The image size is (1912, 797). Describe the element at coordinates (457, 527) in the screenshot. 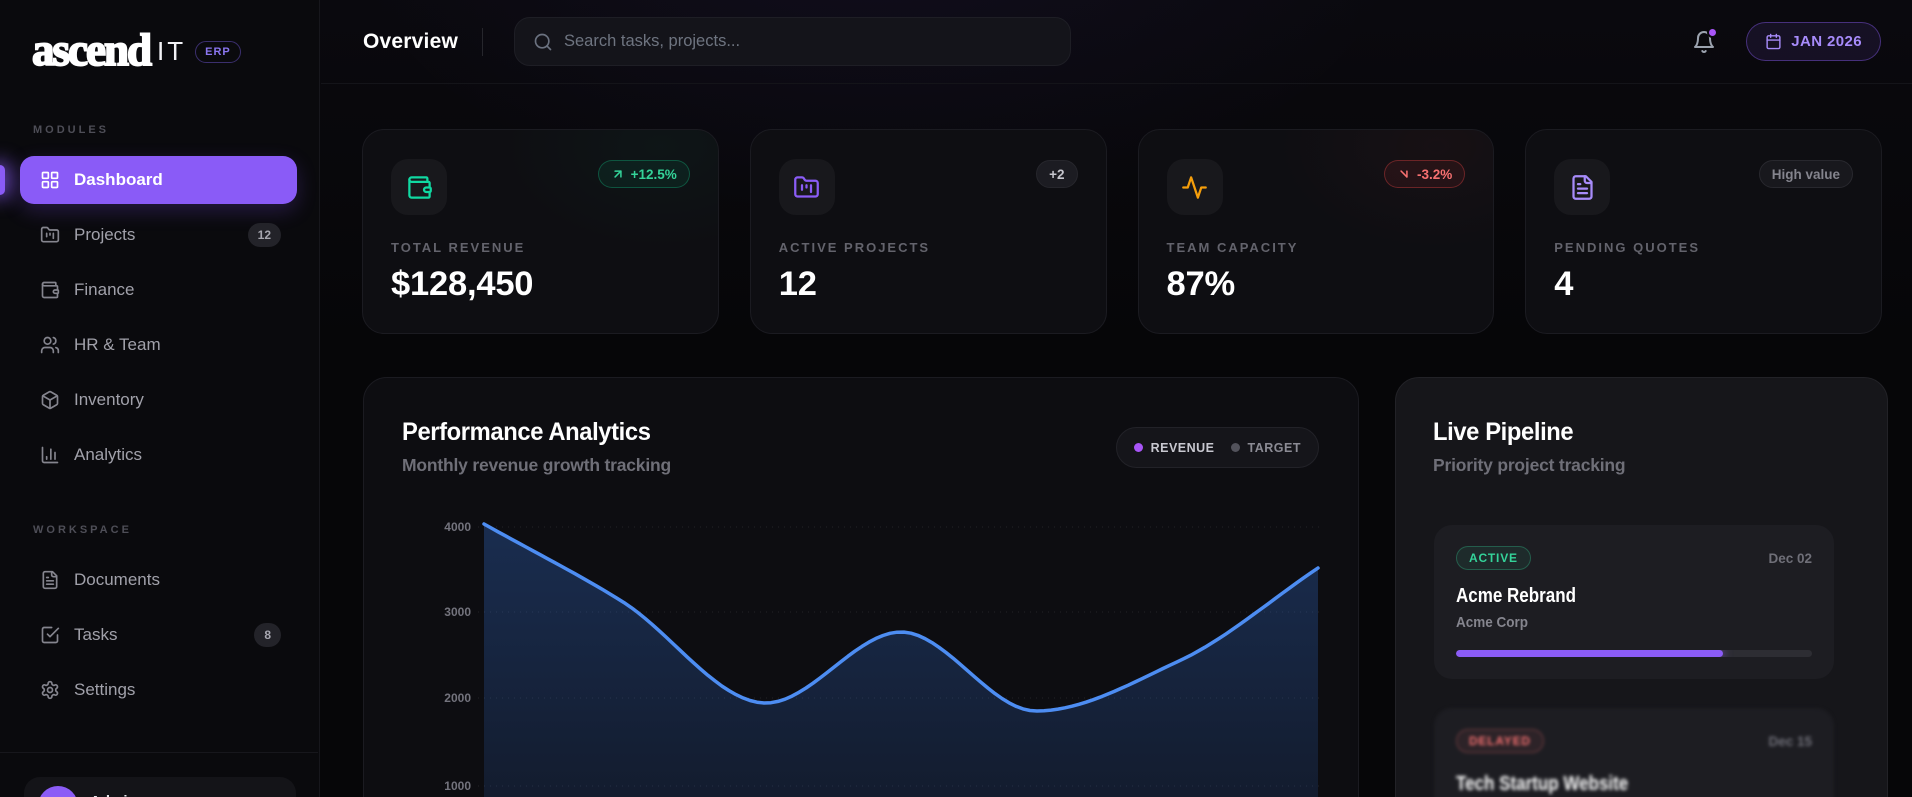

I see `svg-text: 4000` at that location.